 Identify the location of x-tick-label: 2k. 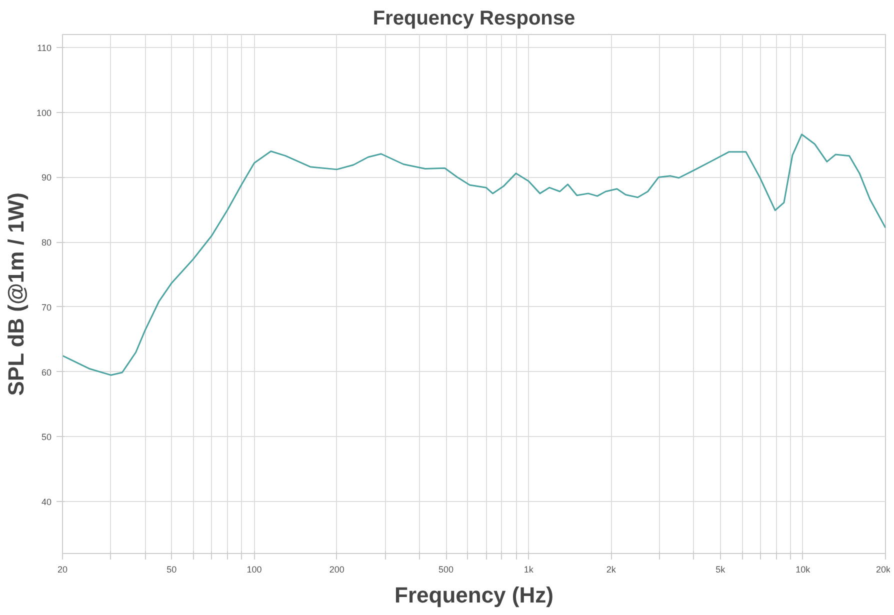
(611, 569).